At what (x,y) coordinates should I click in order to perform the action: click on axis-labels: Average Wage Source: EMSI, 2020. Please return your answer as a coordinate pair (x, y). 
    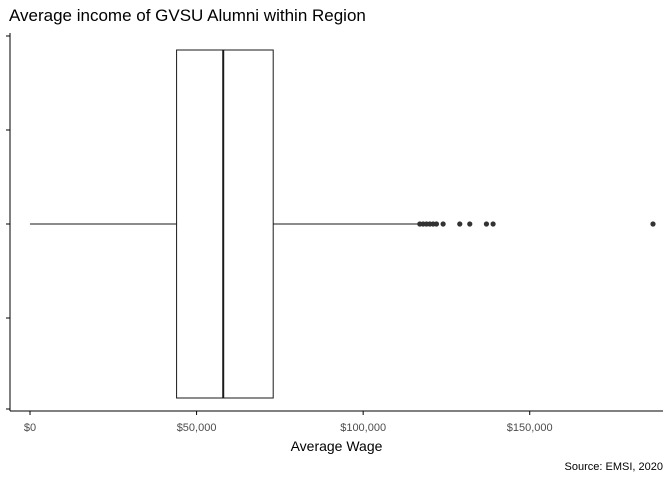
    Looking at the image, I should click on (477, 455).